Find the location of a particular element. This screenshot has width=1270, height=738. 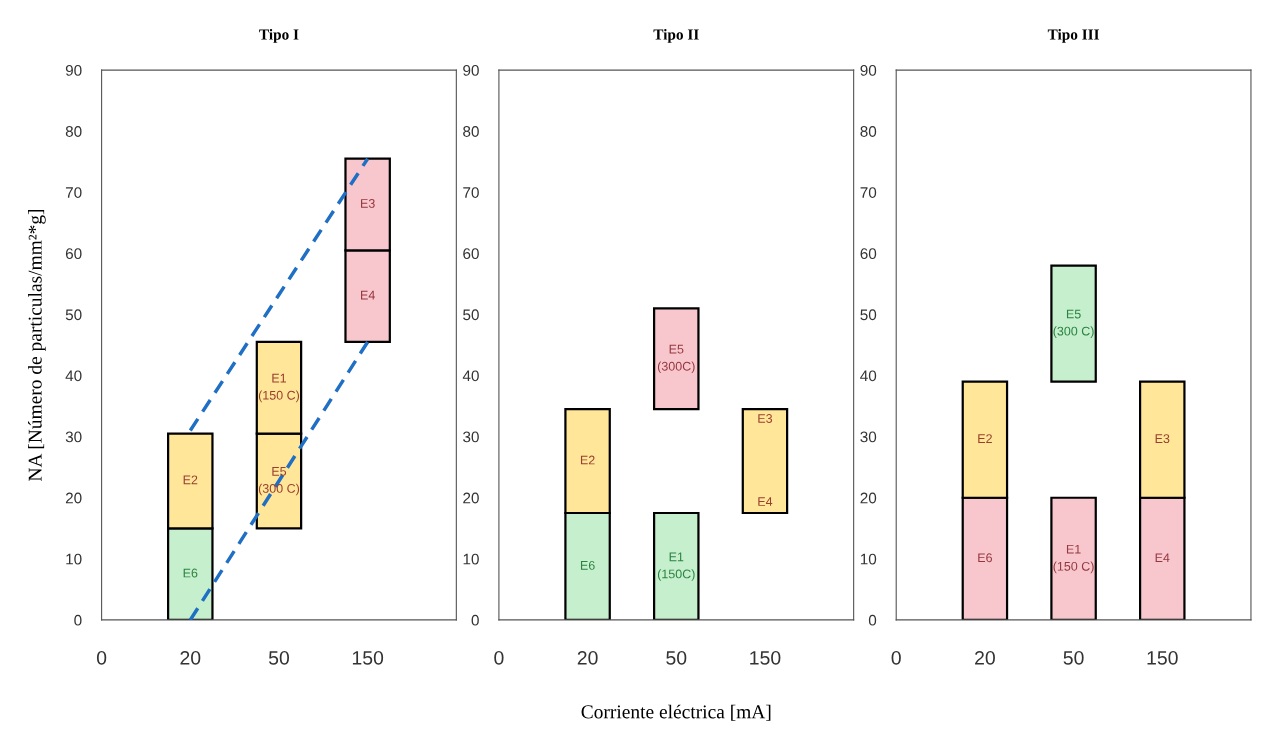

y-axis-title: NA [Número de particulas/mm²*g] is located at coordinates (37, 345).